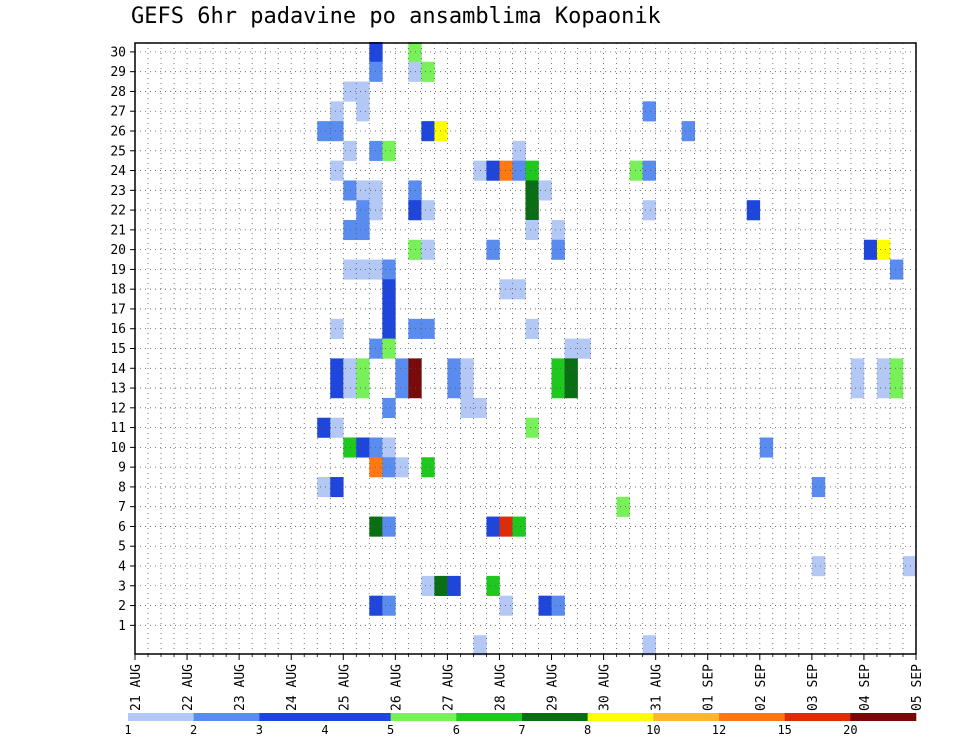  I want to click on y-tick-label: 5, so click(122, 547).